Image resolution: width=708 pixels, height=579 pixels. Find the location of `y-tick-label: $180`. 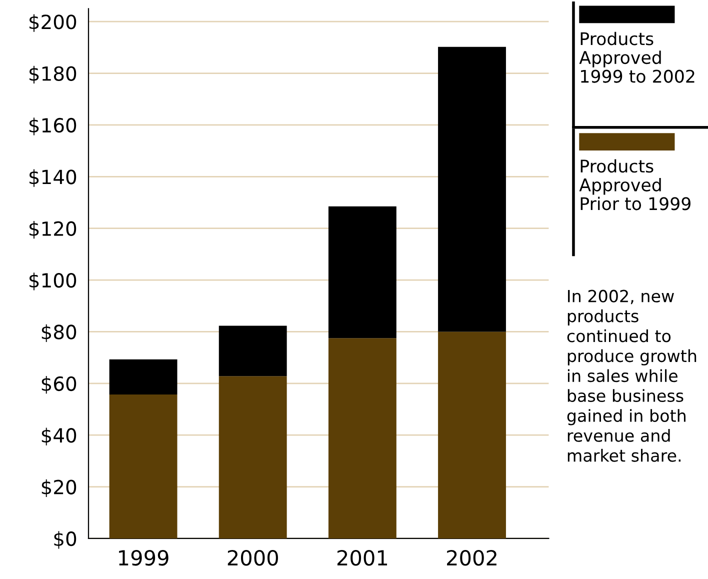

y-tick-label: $180 is located at coordinates (53, 75).